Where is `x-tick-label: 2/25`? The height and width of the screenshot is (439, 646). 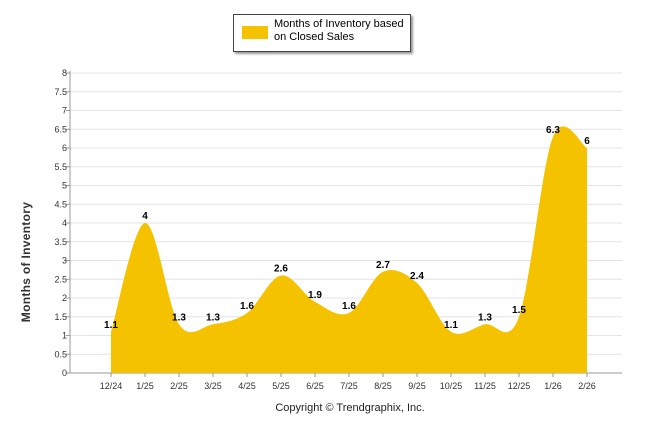
x-tick-label: 2/25 is located at coordinates (179, 386).